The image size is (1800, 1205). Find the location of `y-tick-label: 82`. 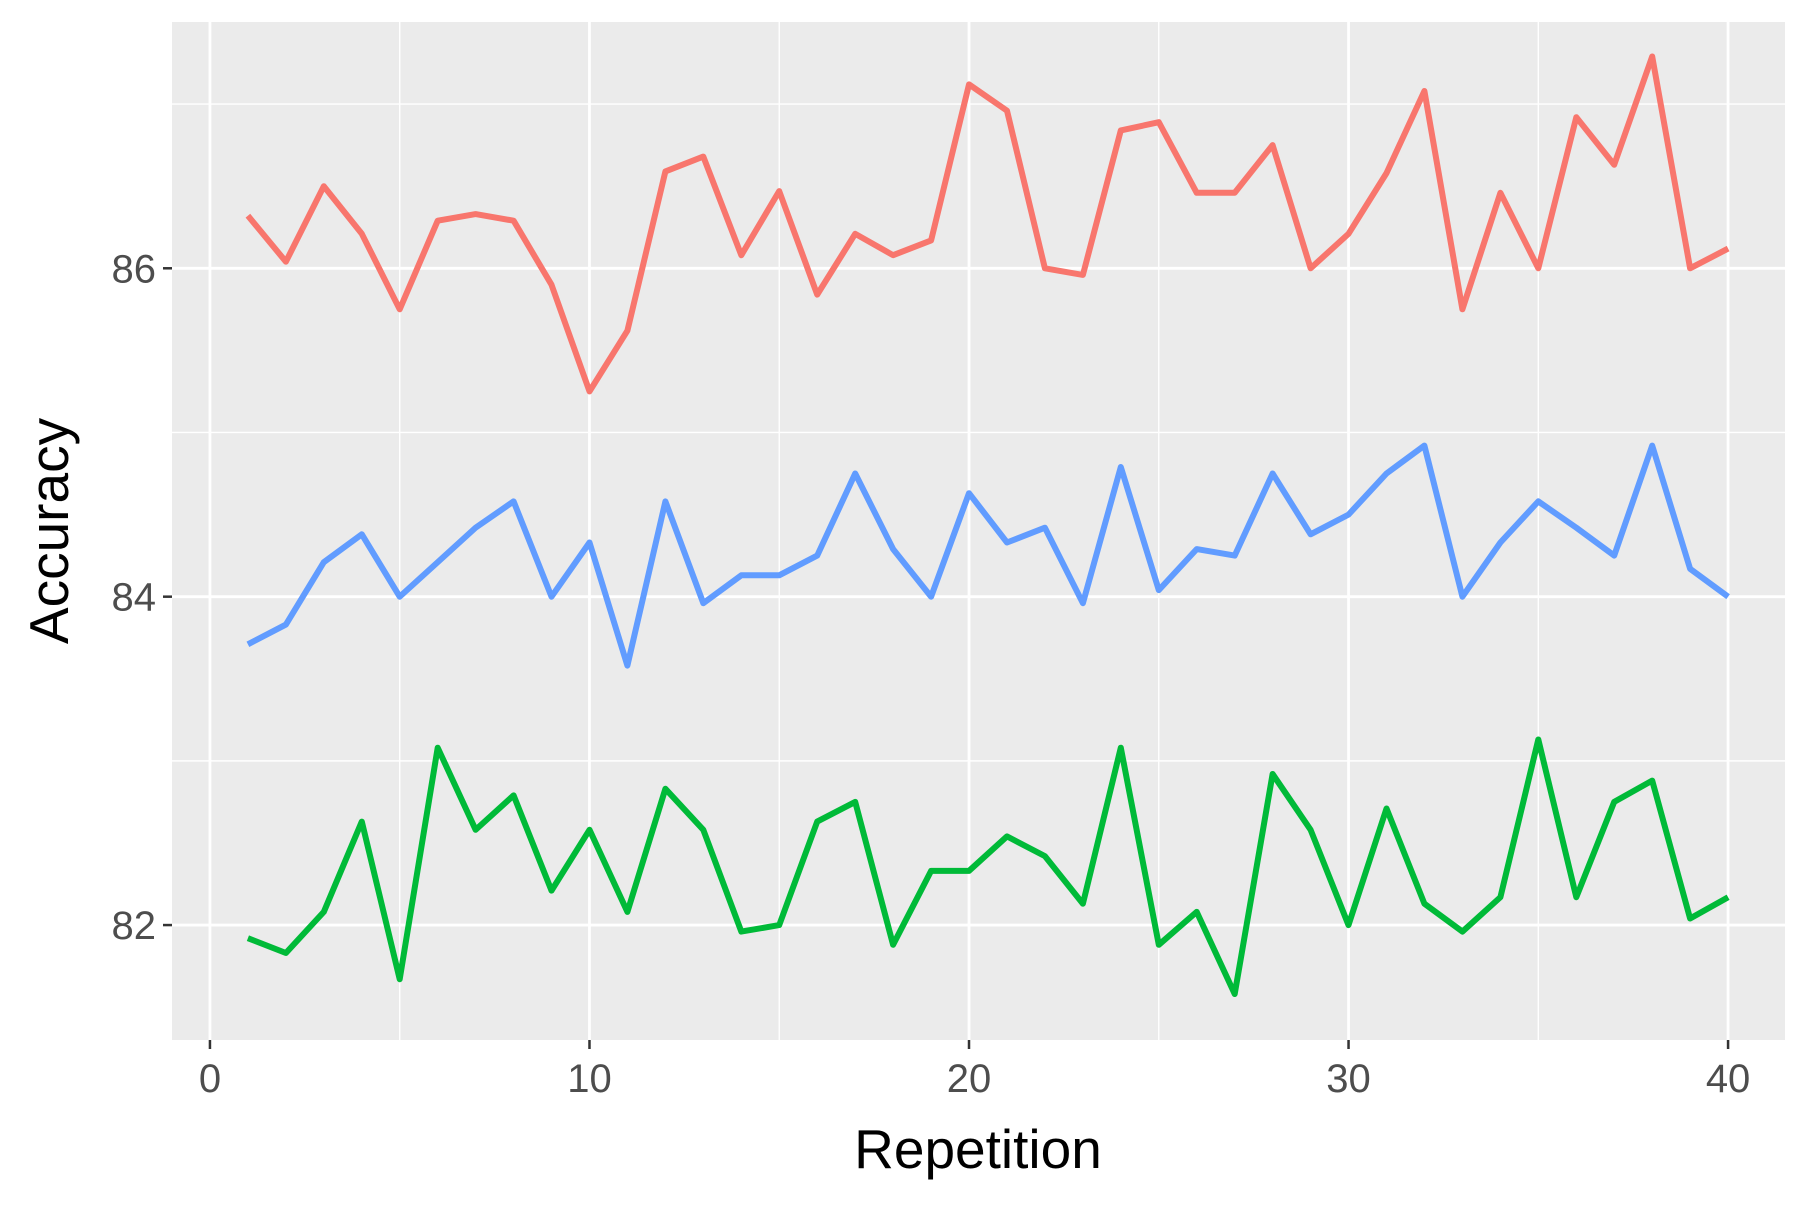

y-tick-label: 82 is located at coordinates (134, 926).